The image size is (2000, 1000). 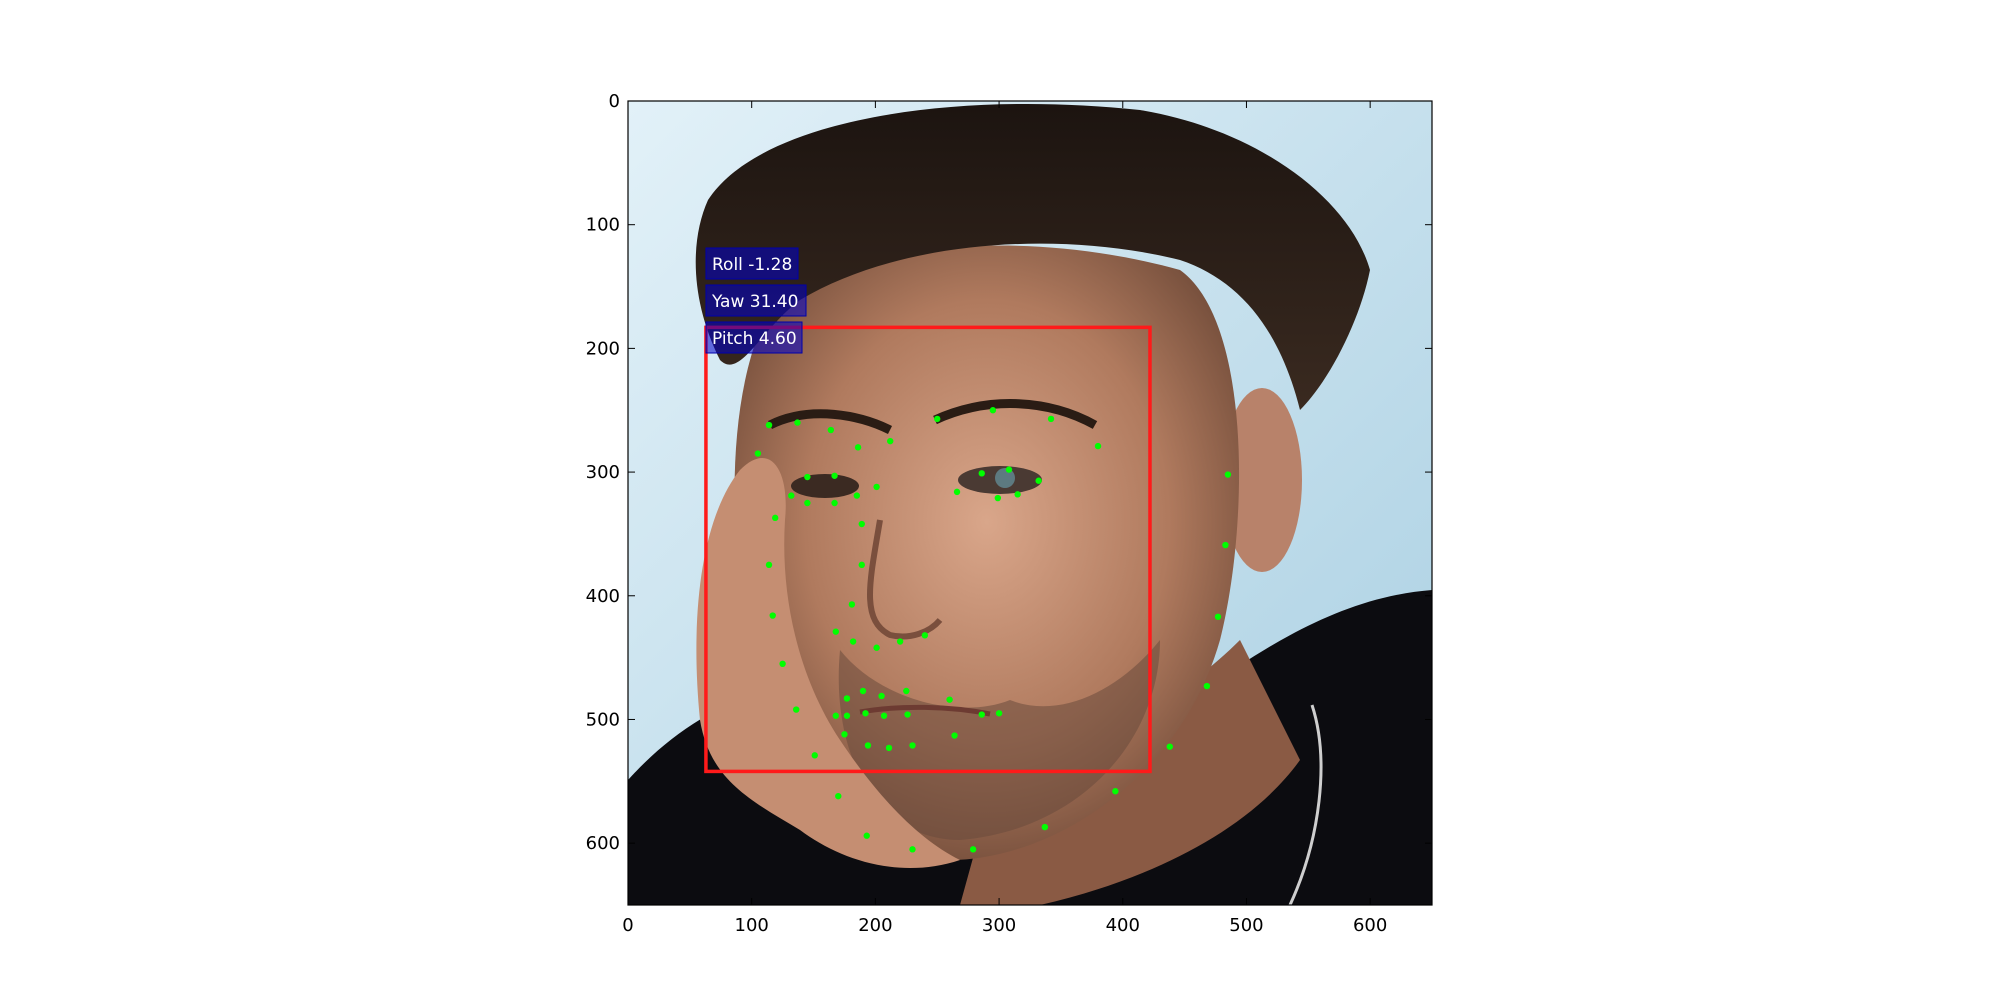 What do you see at coordinates (752, 925) in the screenshot?
I see `x-tick-label: 100` at bounding box center [752, 925].